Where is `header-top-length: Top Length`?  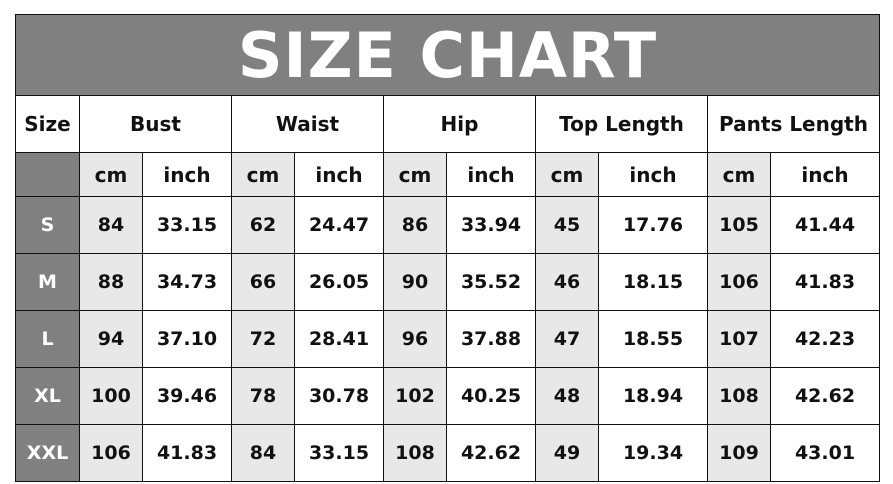 header-top-length: Top Length is located at coordinates (621, 124).